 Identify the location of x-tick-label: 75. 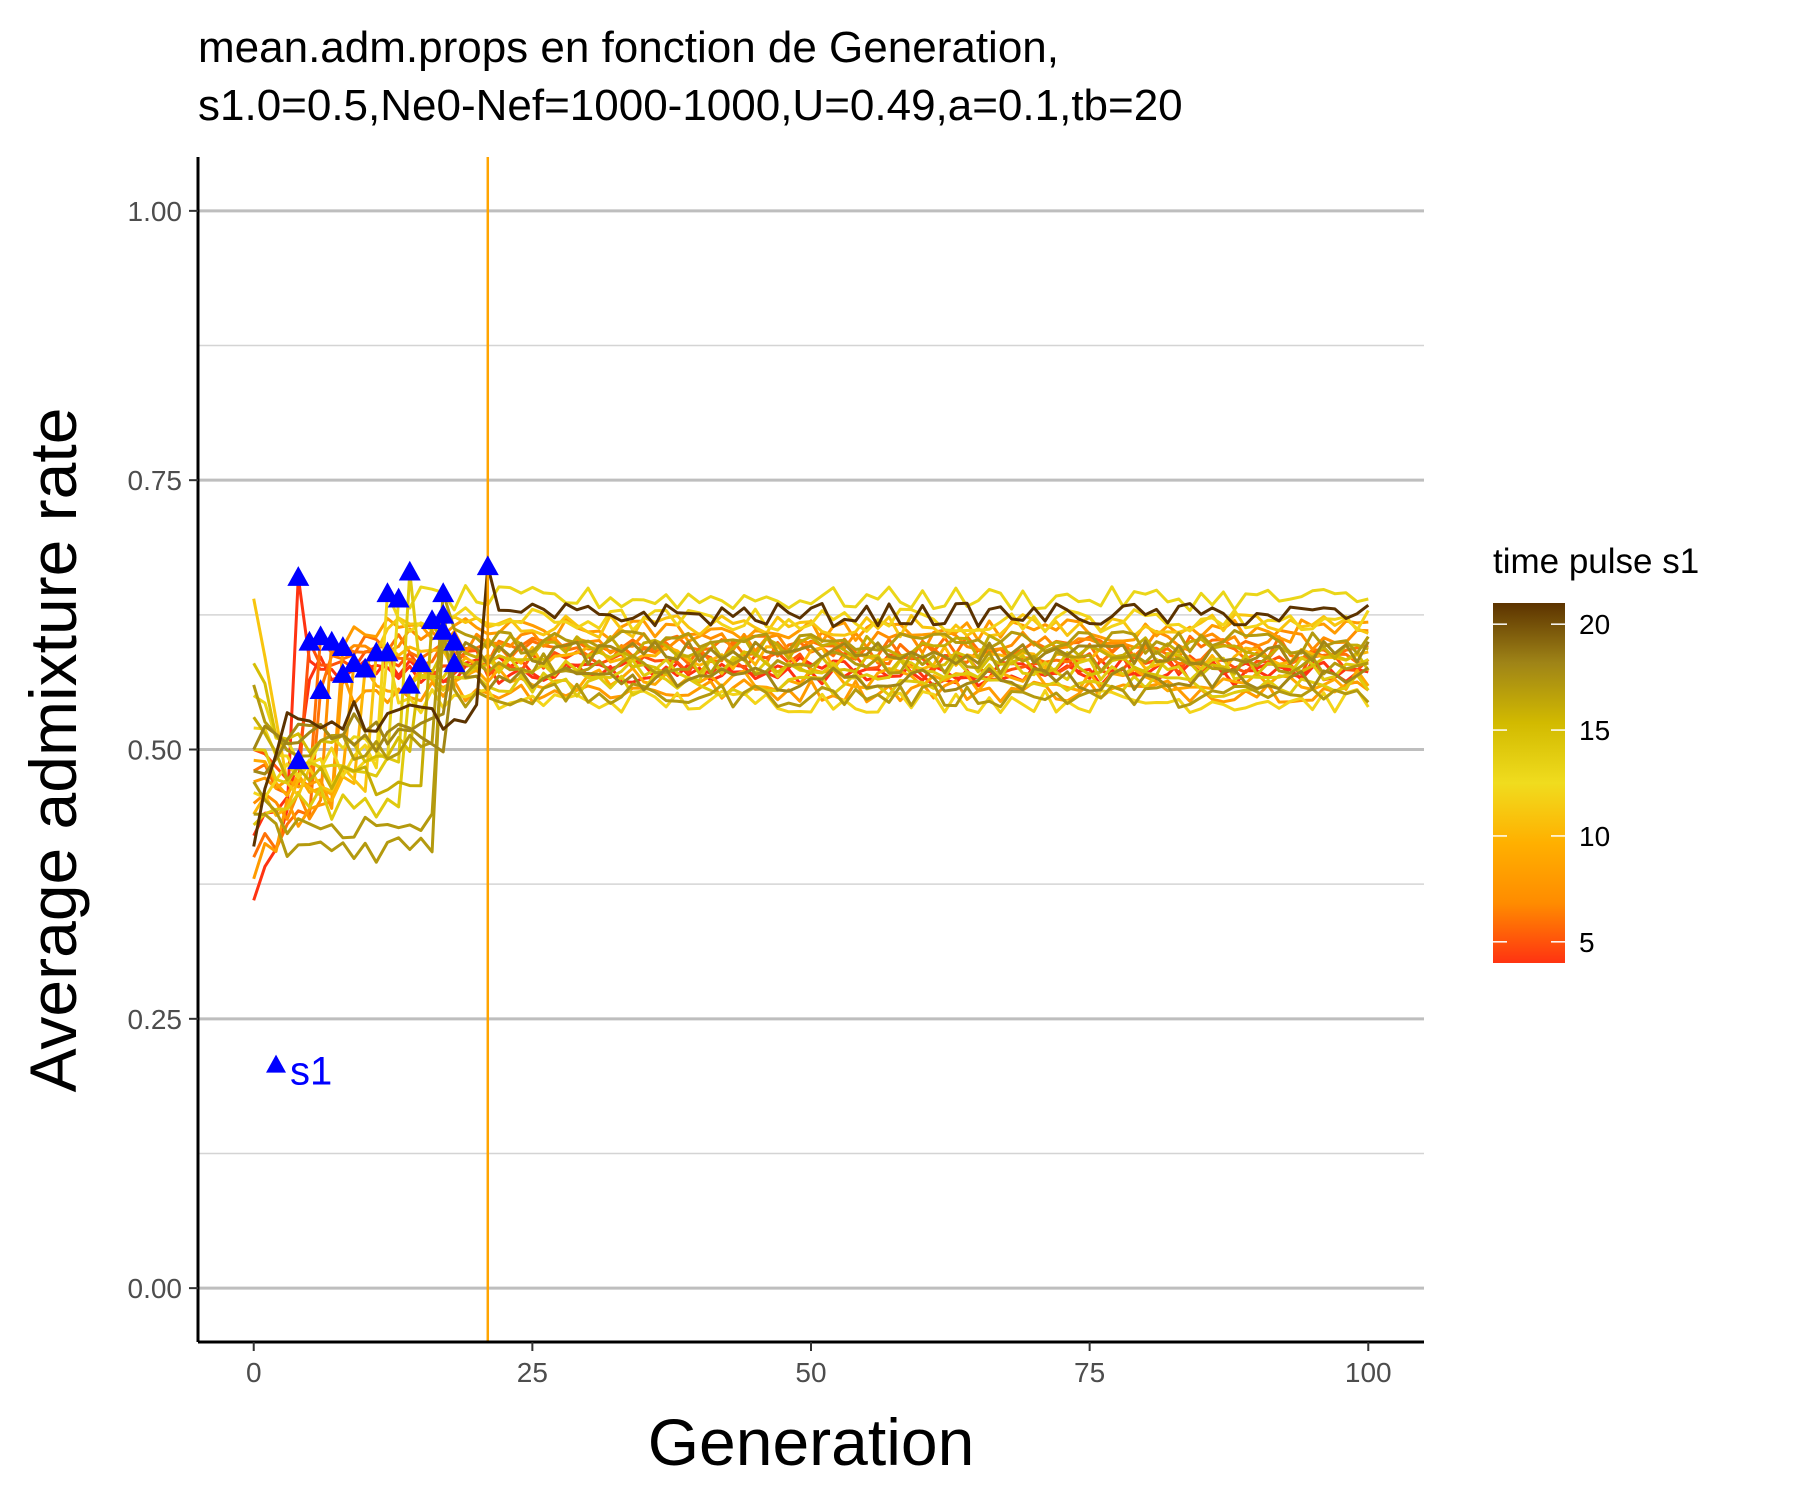
(1089, 1372).